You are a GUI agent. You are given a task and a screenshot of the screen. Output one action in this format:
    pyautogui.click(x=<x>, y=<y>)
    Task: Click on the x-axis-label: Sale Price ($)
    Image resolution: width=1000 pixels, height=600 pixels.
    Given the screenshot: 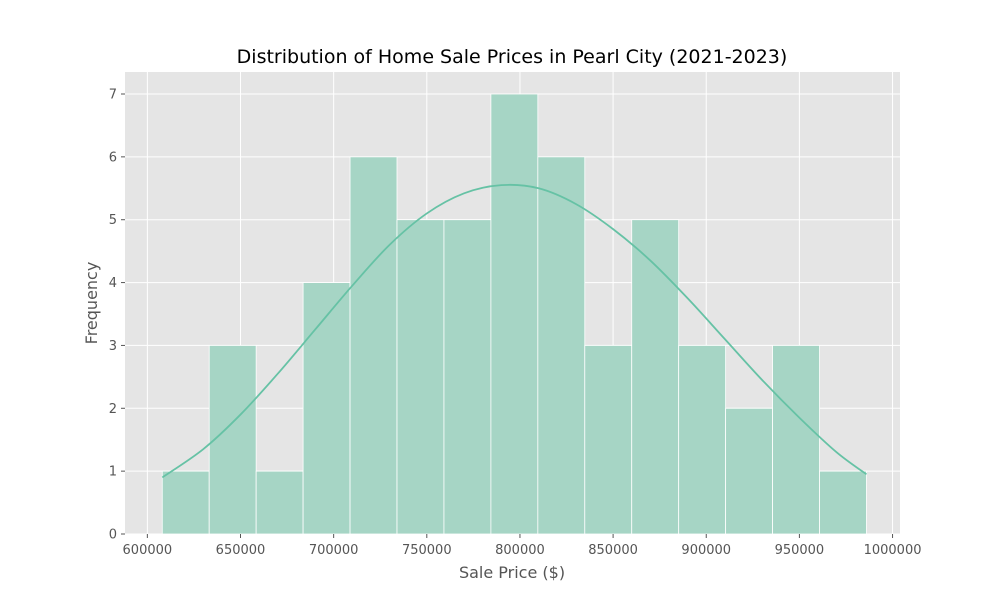 What is the action you would take?
    pyautogui.click(x=512, y=572)
    